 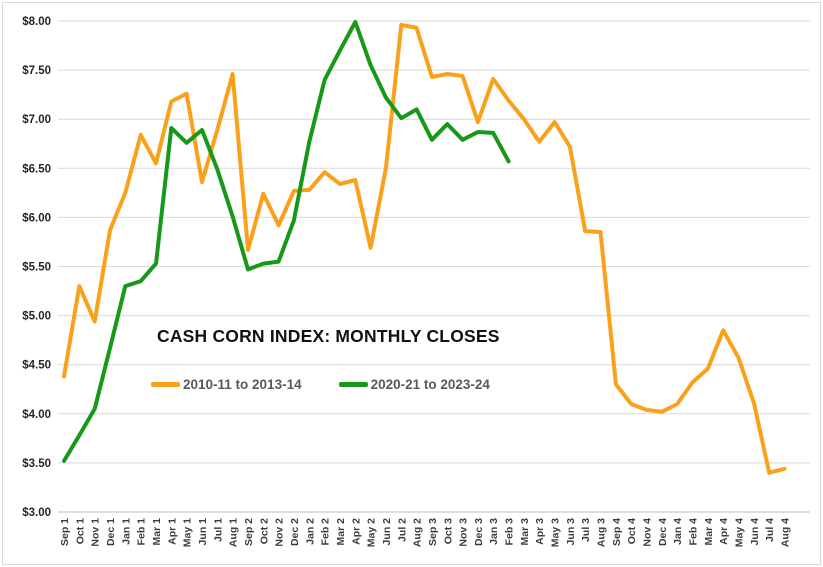 I want to click on x-axis-label: Dec 2, so click(x=295, y=532).